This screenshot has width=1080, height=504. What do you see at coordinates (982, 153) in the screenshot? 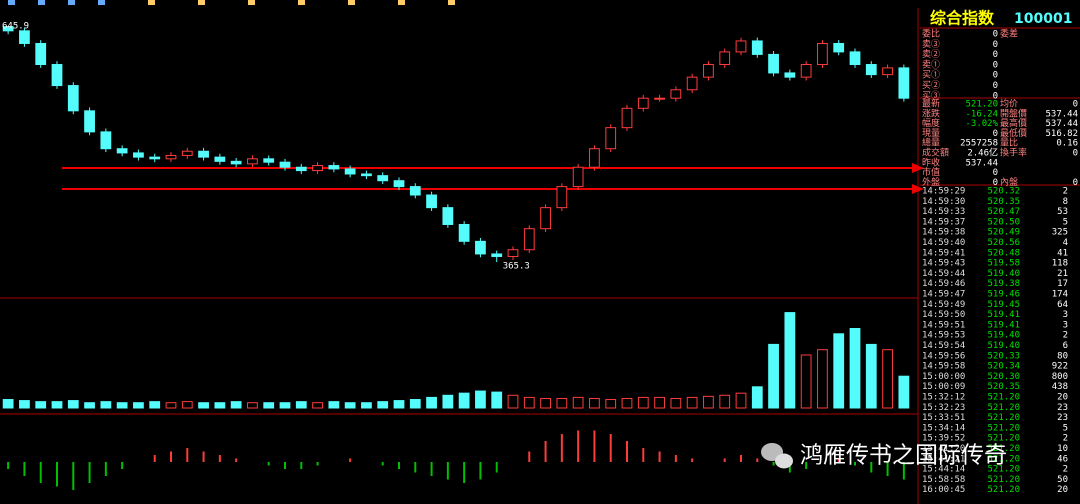
I see `quote-value: 2.46亿` at bounding box center [982, 153].